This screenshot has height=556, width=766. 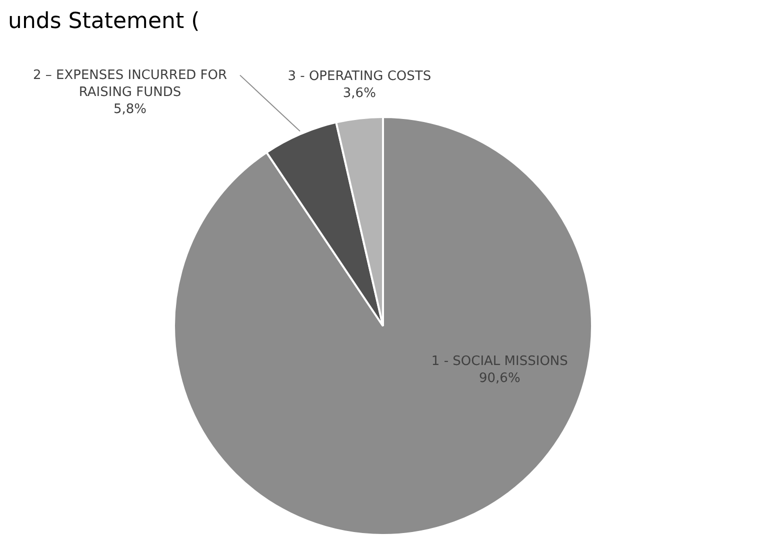 I want to click on slice-label: 2 – EXPENSES INCURRED FOR RAISING FUNDS, so click(x=130, y=84).